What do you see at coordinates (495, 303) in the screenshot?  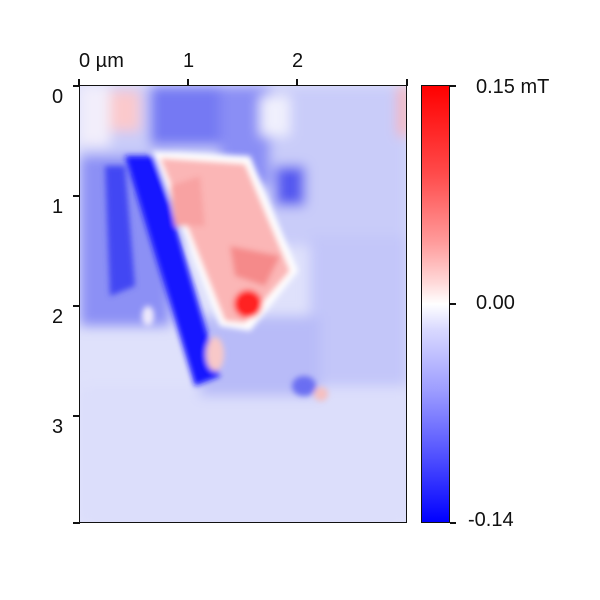 I see `colorbar-label-zero: 0.00` at bounding box center [495, 303].